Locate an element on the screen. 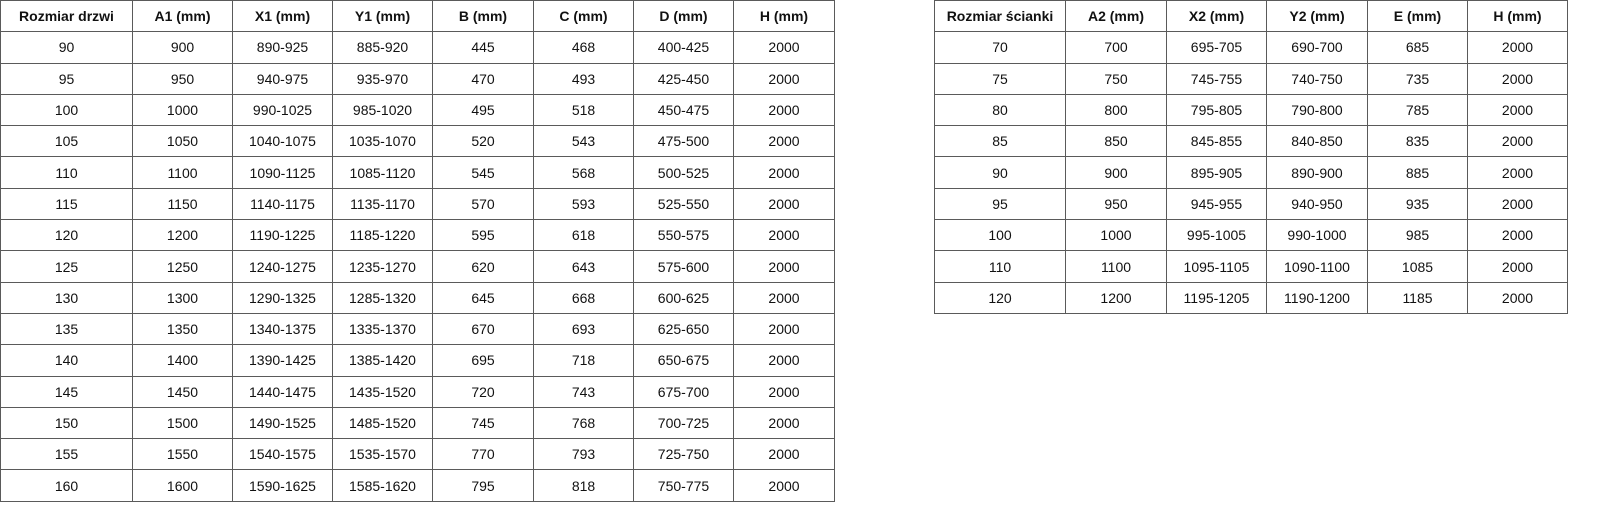 The height and width of the screenshot is (514, 1600). column-header: Y2 (mm) is located at coordinates (1317, 16).